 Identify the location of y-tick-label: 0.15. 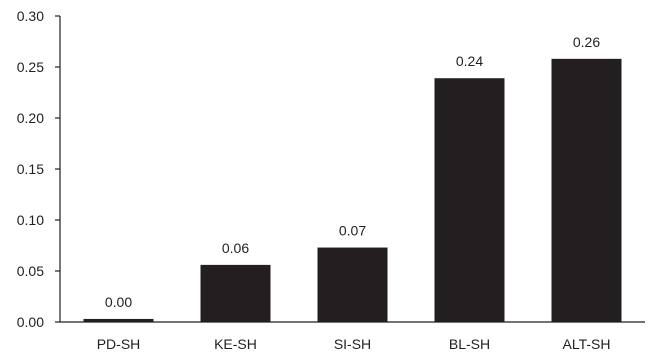
(30, 169).